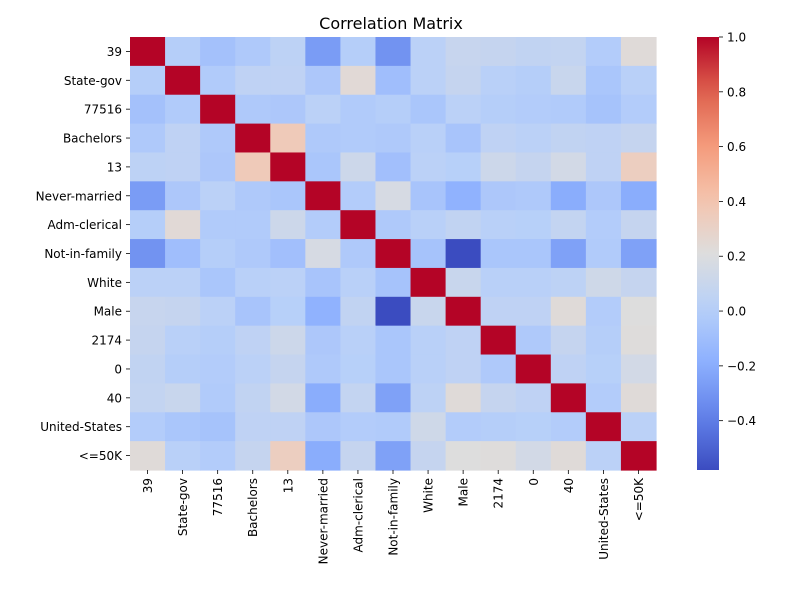 The image size is (800, 600). What do you see at coordinates (726, 250) in the screenshot?
I see `colorbar: 1.0 0.8 0.6 0.4 0.2 0.0 −0.2 −0.4` at bounding box center [726, 250].